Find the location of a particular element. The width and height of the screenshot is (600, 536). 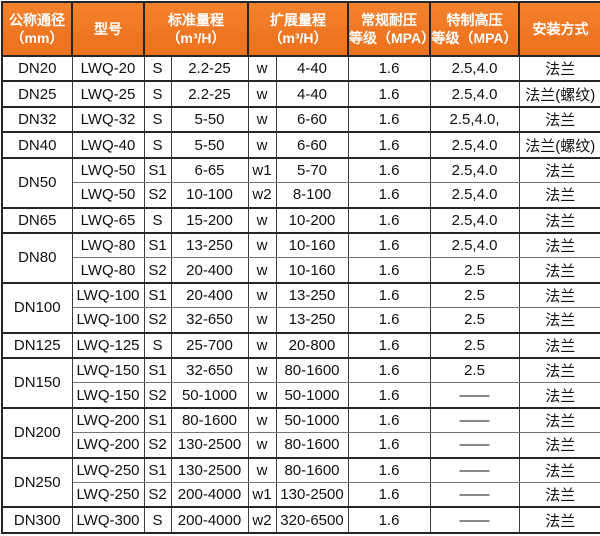

std-range-cell: 5-50 is located at coordinates (209, 119).